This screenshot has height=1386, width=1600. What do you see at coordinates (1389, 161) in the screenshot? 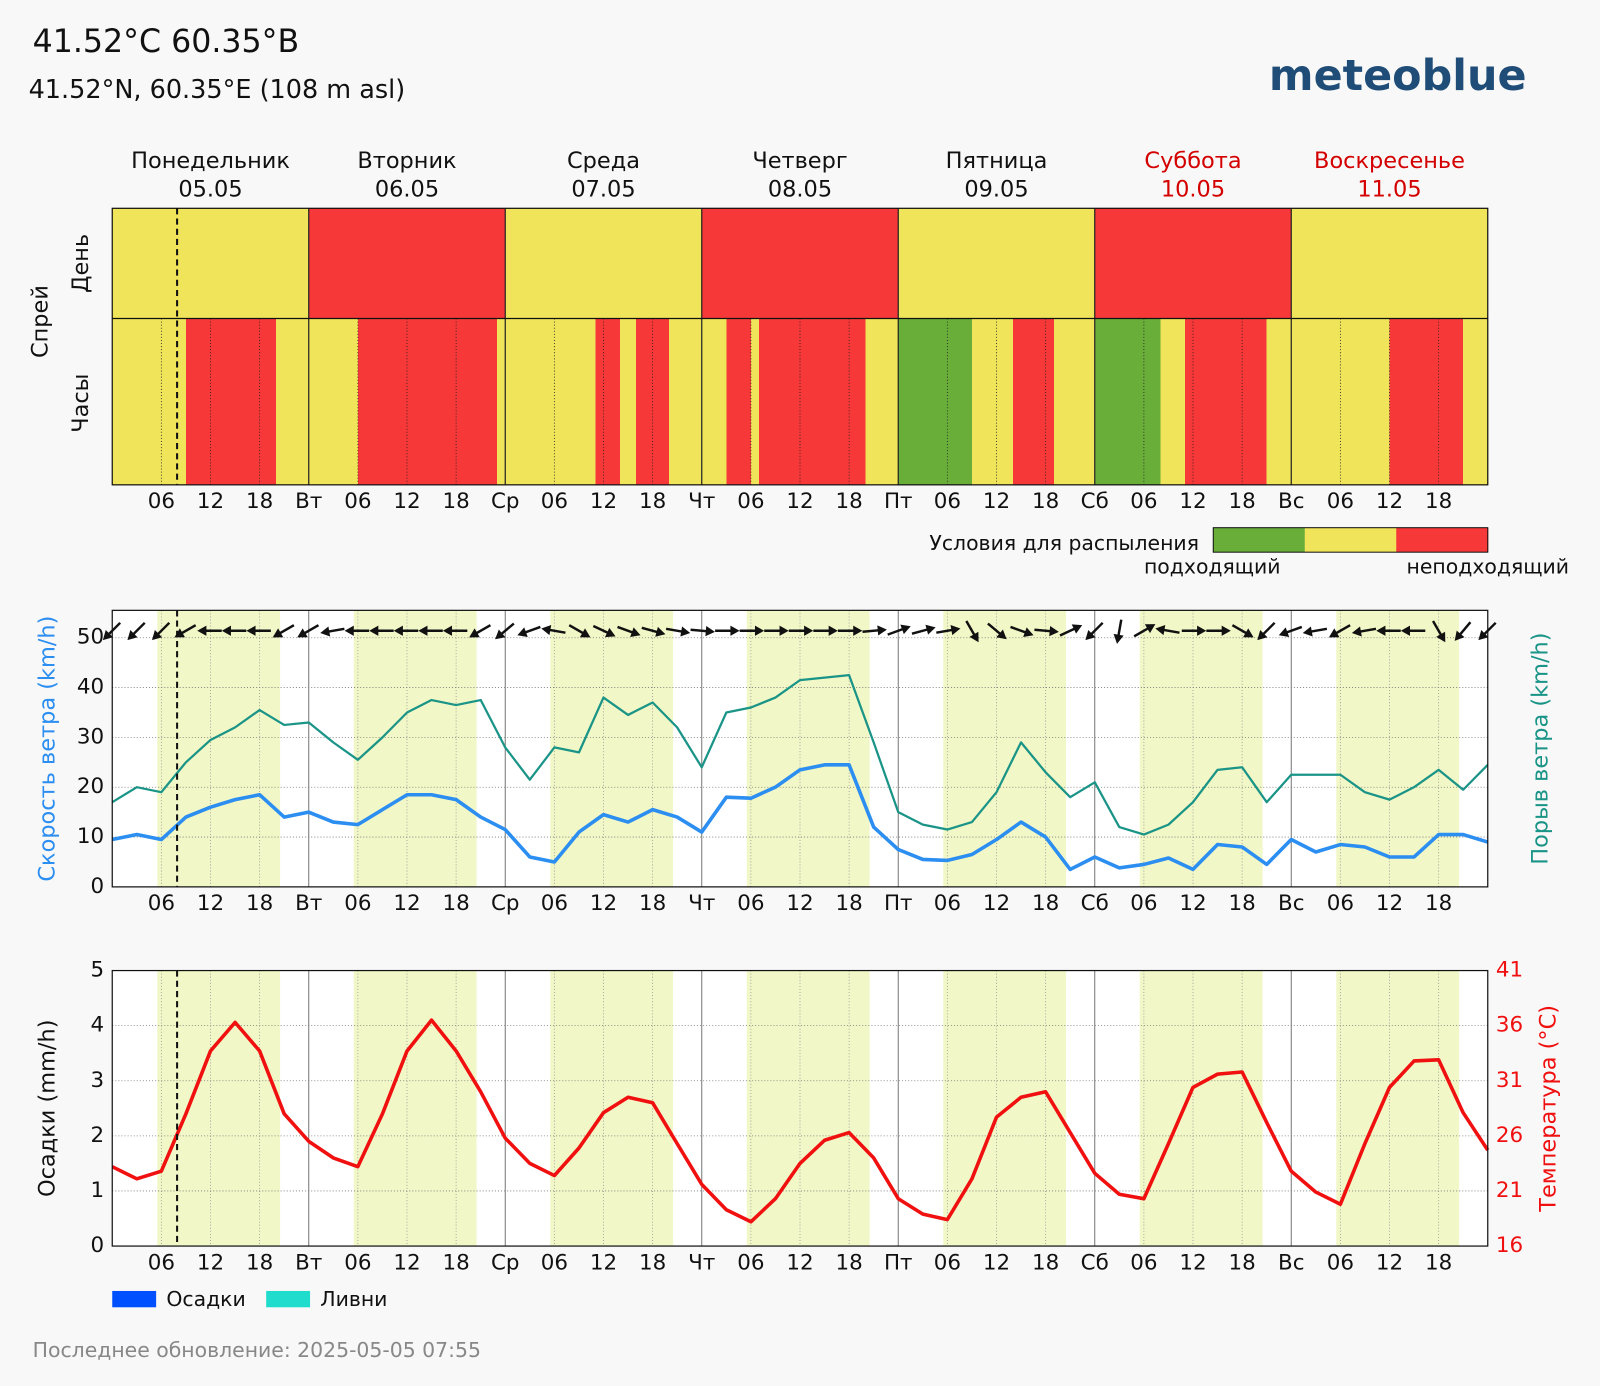
I see `day-name: Воскресенье` at bounding box center [1389, 161].